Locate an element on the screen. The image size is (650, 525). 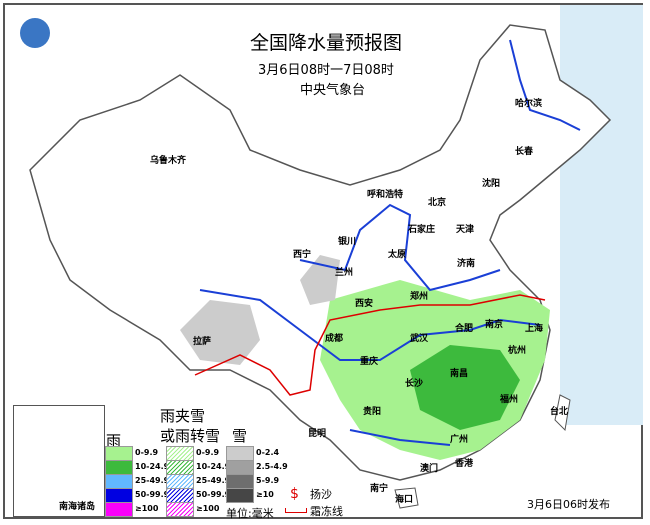
forecast-period: 3月6日08时一7日08时 is located at coordinates (326, 70).